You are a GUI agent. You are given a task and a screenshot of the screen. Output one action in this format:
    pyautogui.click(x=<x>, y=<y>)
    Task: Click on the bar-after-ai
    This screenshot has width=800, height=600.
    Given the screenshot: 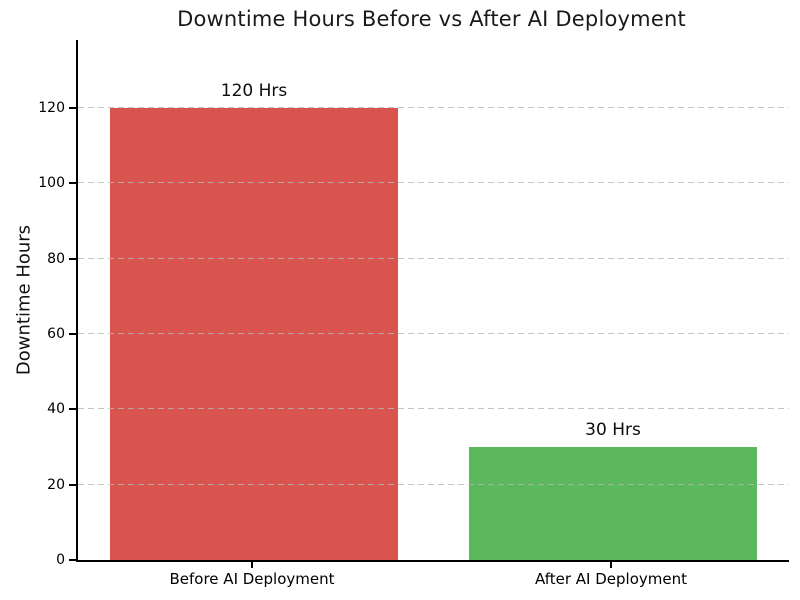 What is the action you would take?
    pyautogui.click(x=613, y=503)
    